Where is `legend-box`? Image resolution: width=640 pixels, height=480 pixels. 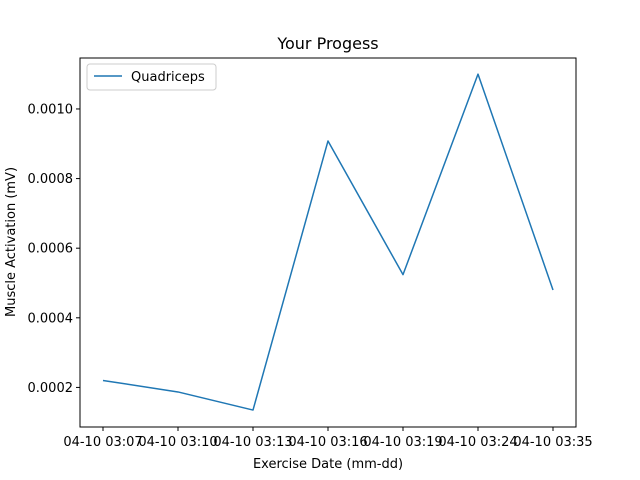
legend-box is located at coordinates (151, 77).